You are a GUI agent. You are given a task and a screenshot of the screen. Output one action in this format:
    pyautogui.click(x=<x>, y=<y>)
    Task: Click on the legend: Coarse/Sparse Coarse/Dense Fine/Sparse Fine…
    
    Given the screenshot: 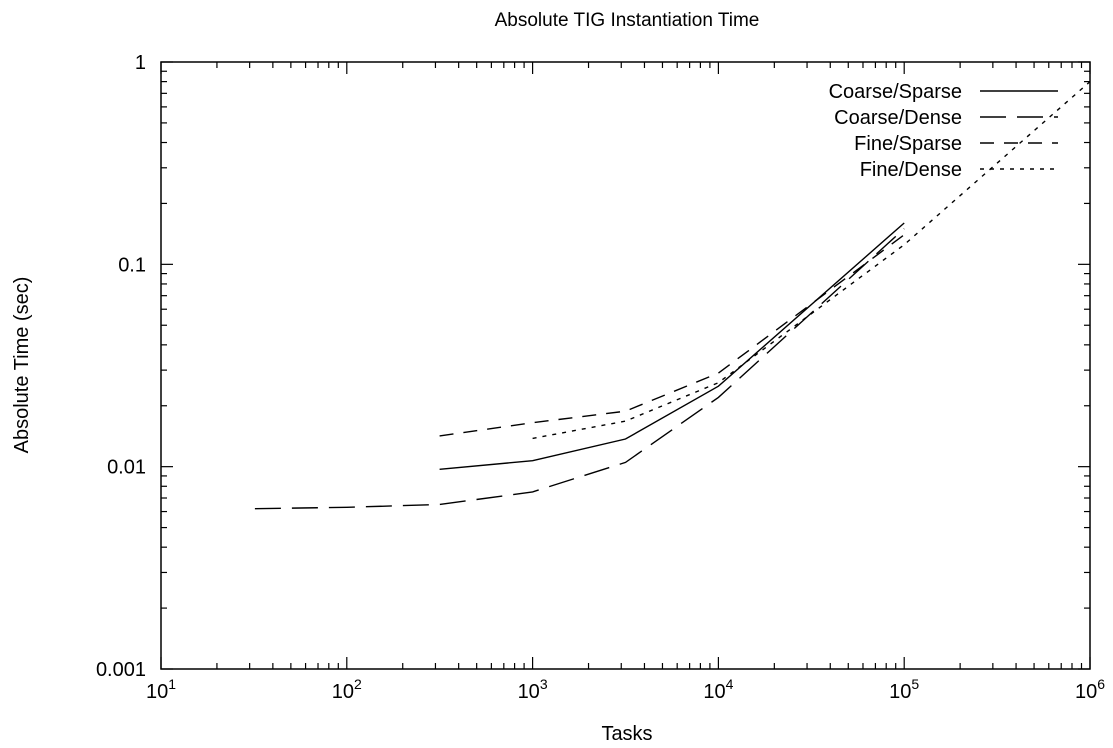 What is the action you would take?
    pyautogui.click(x=943, y=131)
    